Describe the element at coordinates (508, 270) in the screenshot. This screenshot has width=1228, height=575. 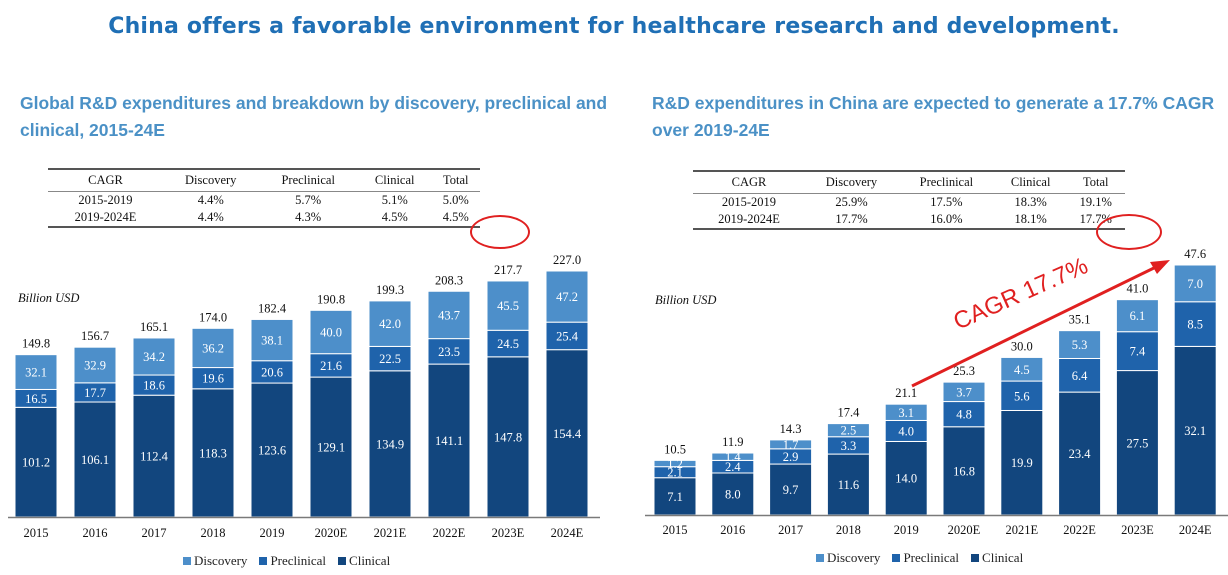
I see `bar-total-label: 217.7` at that location.